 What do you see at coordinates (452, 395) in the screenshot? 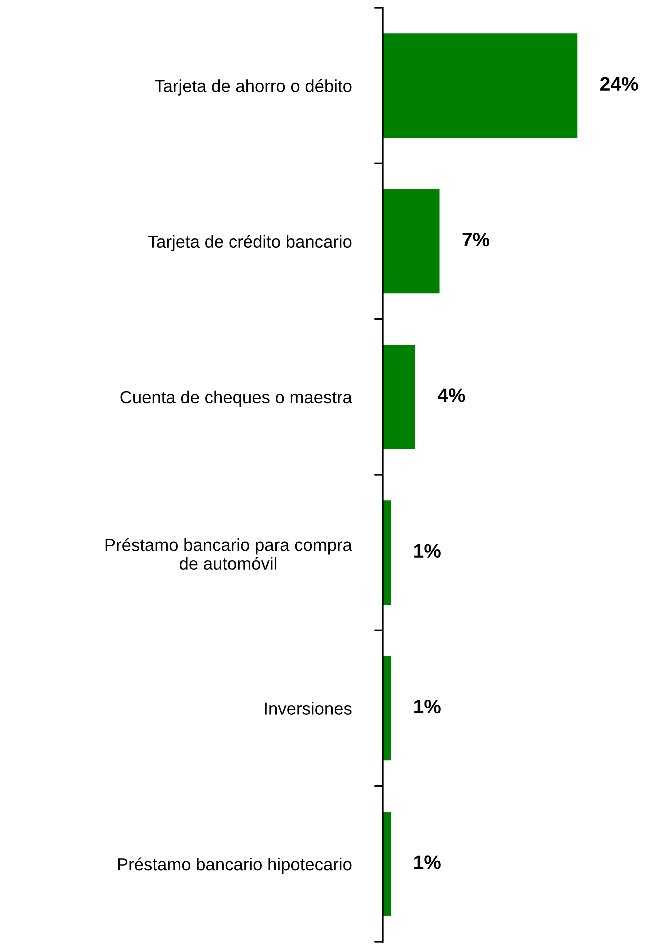
I see `data-label: 4%` at bounding box center [452, 395].